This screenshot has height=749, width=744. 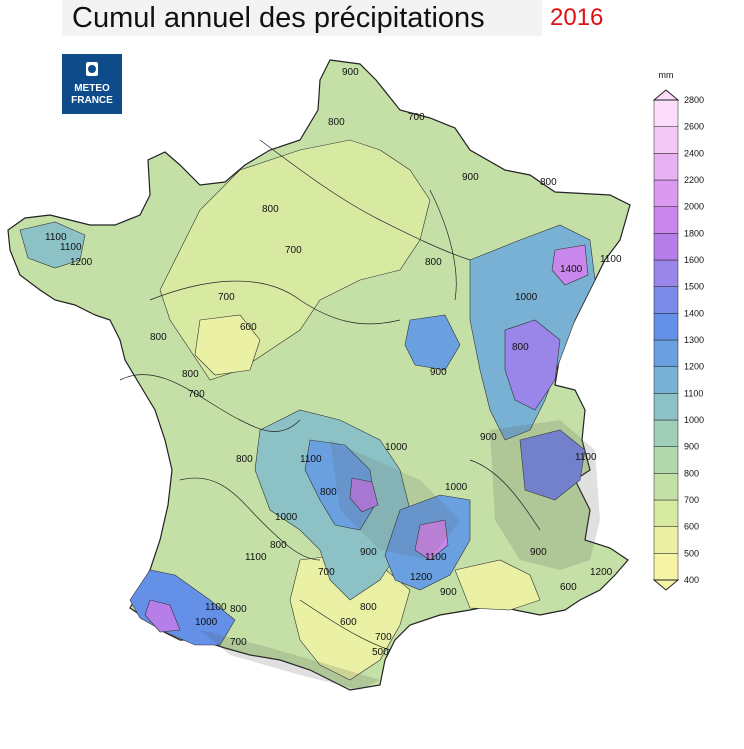 I want to click on meteo-france-logo-mark: METEO FRANCE, so click(x=92, y=84).